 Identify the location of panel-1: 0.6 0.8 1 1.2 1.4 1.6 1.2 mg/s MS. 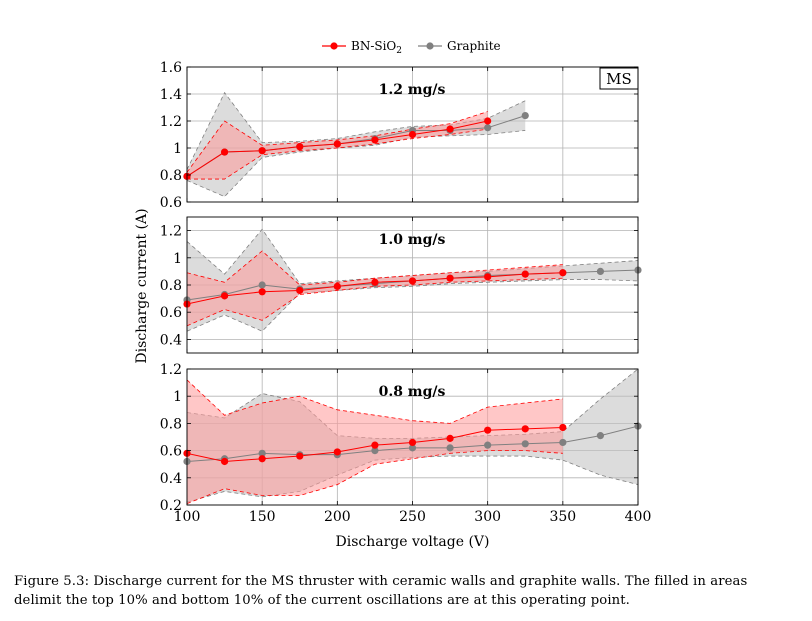
(399, 135).